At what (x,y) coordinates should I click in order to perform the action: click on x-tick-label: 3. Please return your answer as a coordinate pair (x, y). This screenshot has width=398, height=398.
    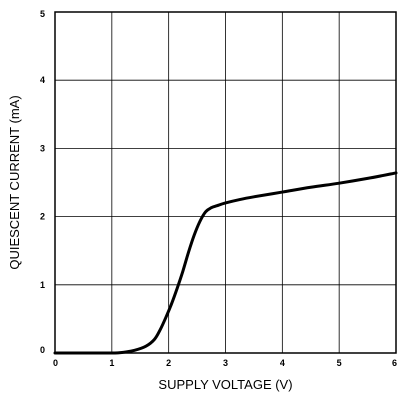
    Looking at the image, I should click on (225, 363).